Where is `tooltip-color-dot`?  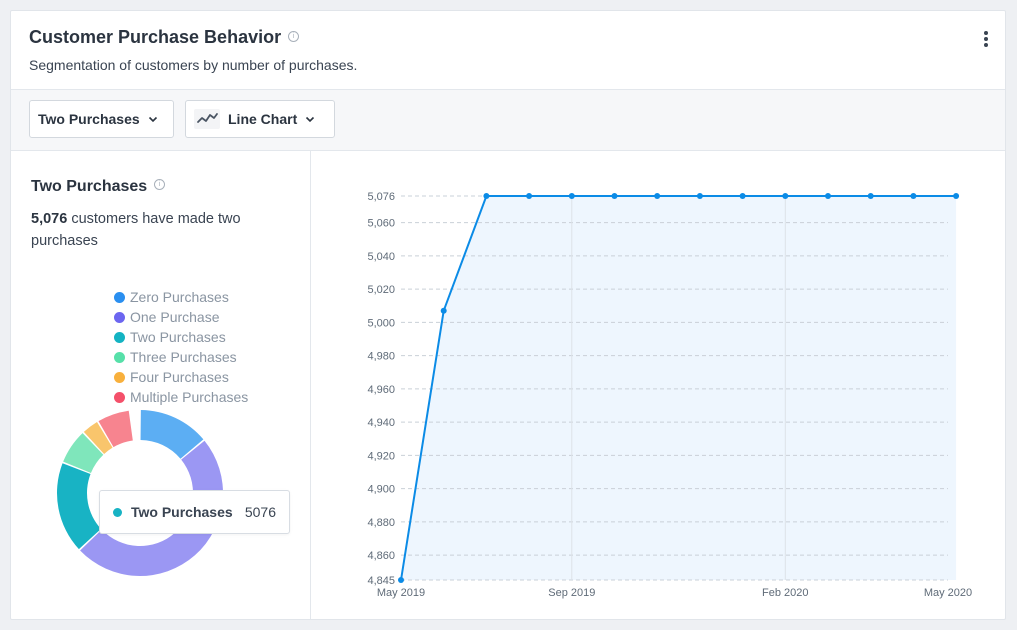 tooltip-color-dot is located at coordinates (117, 512).